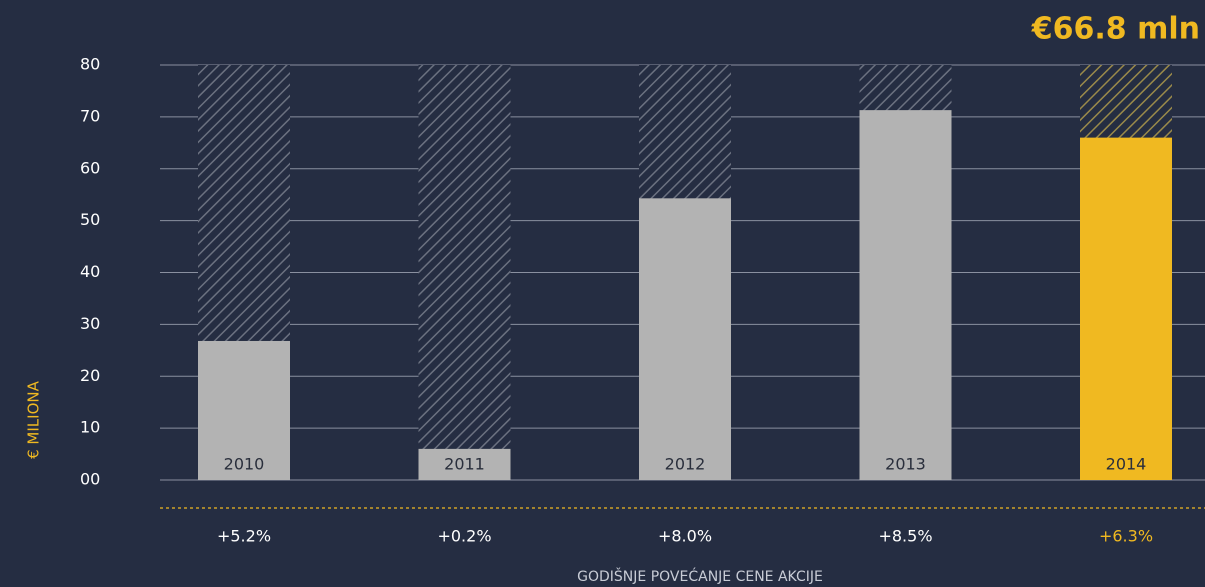 This screenshot has height=587, width=1205. What do you see at coordinates (90, 427) in the screenshot?
I see `y-tick-label: 10` at bounding box center [90, 427].